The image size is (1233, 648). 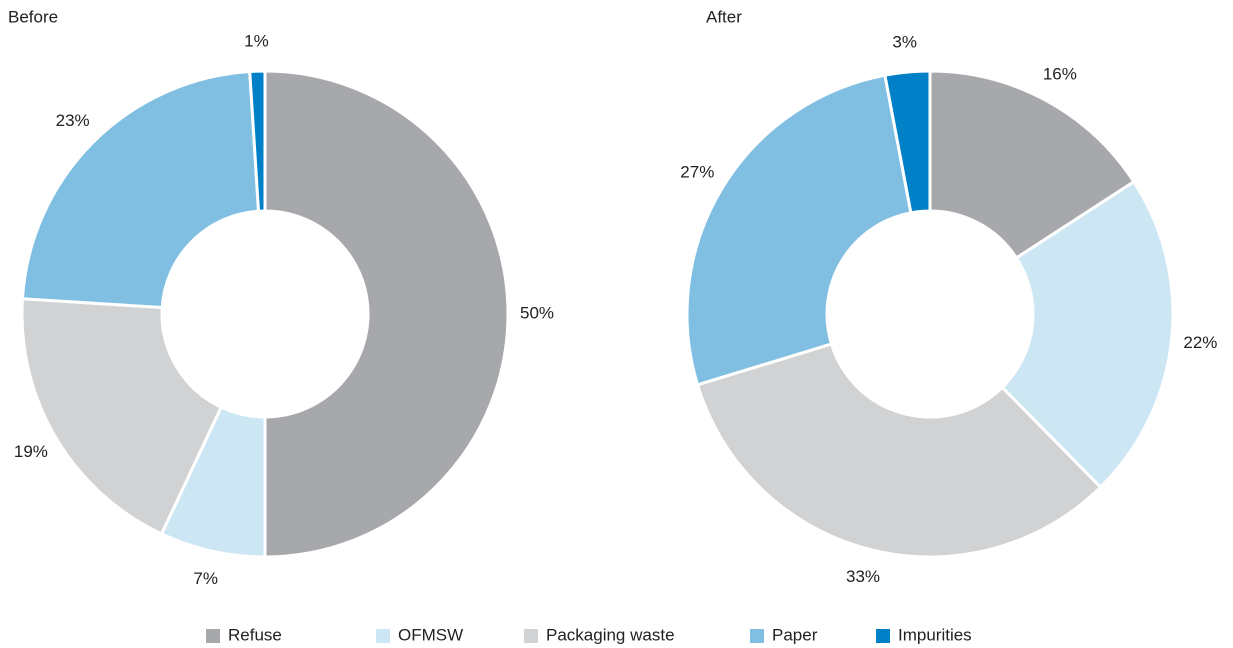 What do you see at coordinates (430, 634) in the screenshot?
I see `legend-label: OFMSW` at bounding box center [430, 634].